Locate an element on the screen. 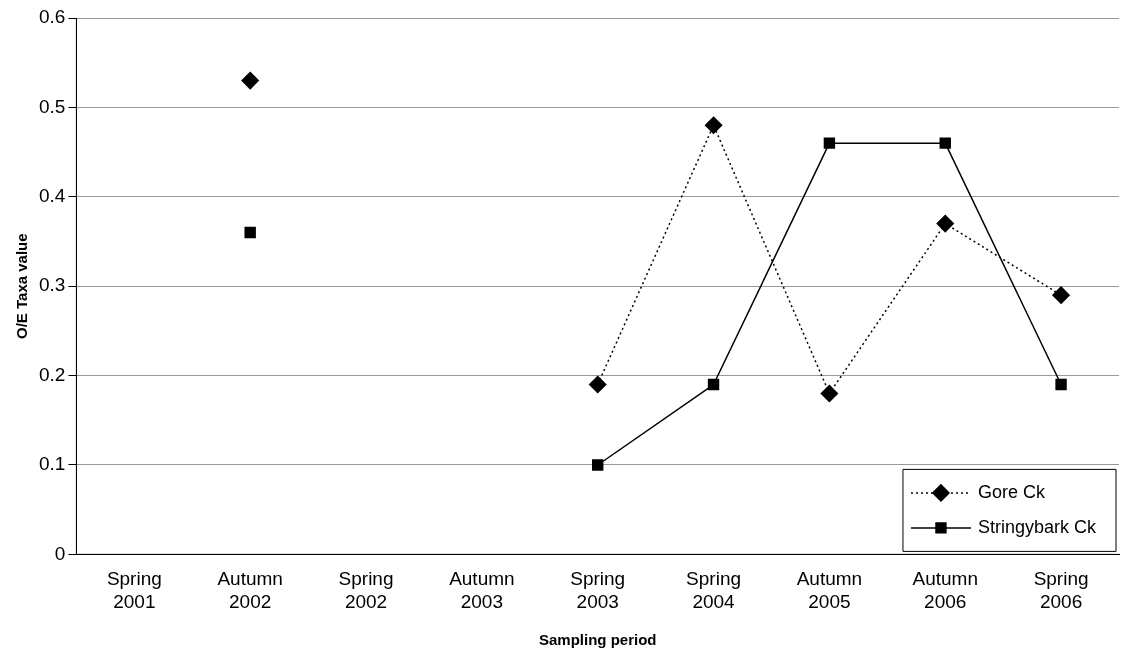  legend-label: Stringybark Ck is located at coordinates (1037, 526).